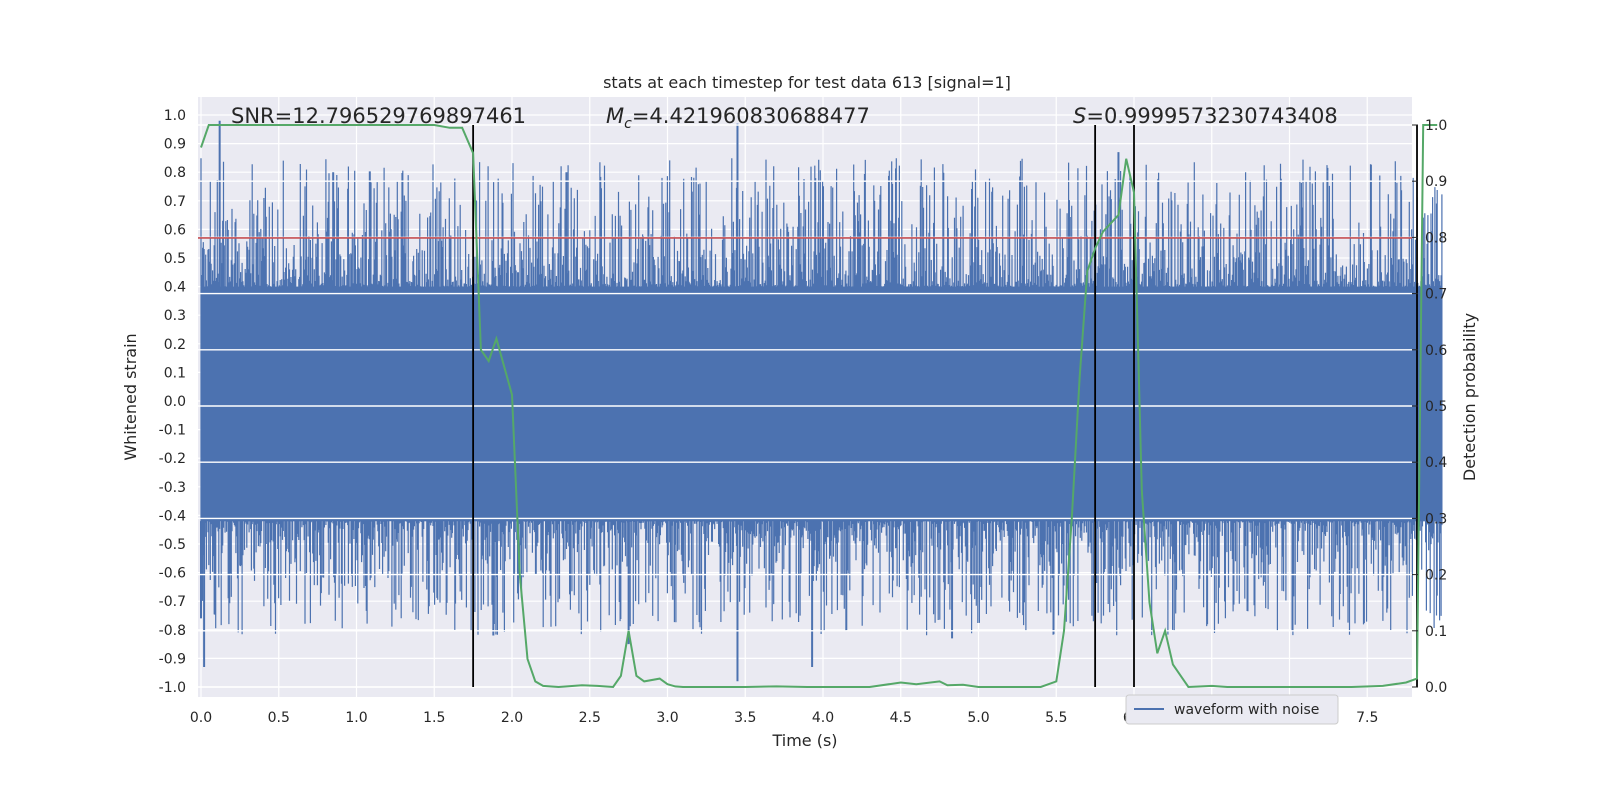 The width and height of the screenshot is (1600, 800). What do you see at coordinates (175, 202) in the screenshot?
I see `left-y-tick-label: 0.7` at bounding box center [175, 202].